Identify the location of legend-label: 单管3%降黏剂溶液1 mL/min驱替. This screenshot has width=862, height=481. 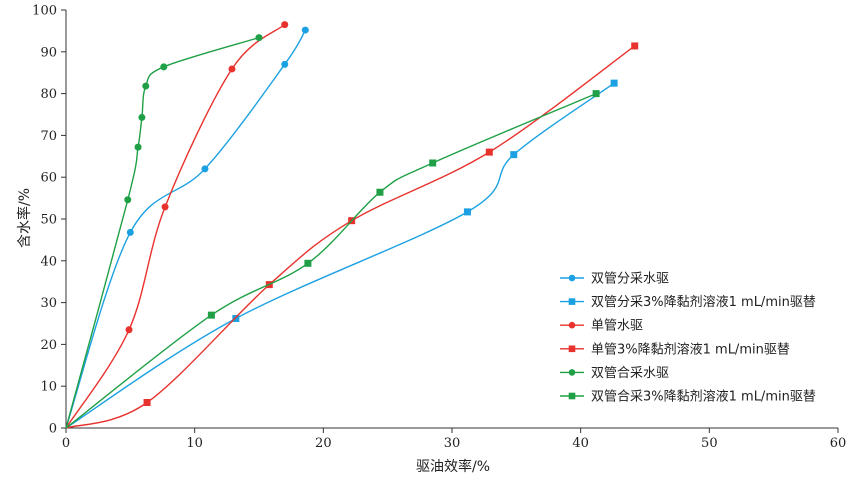
(690, 349).